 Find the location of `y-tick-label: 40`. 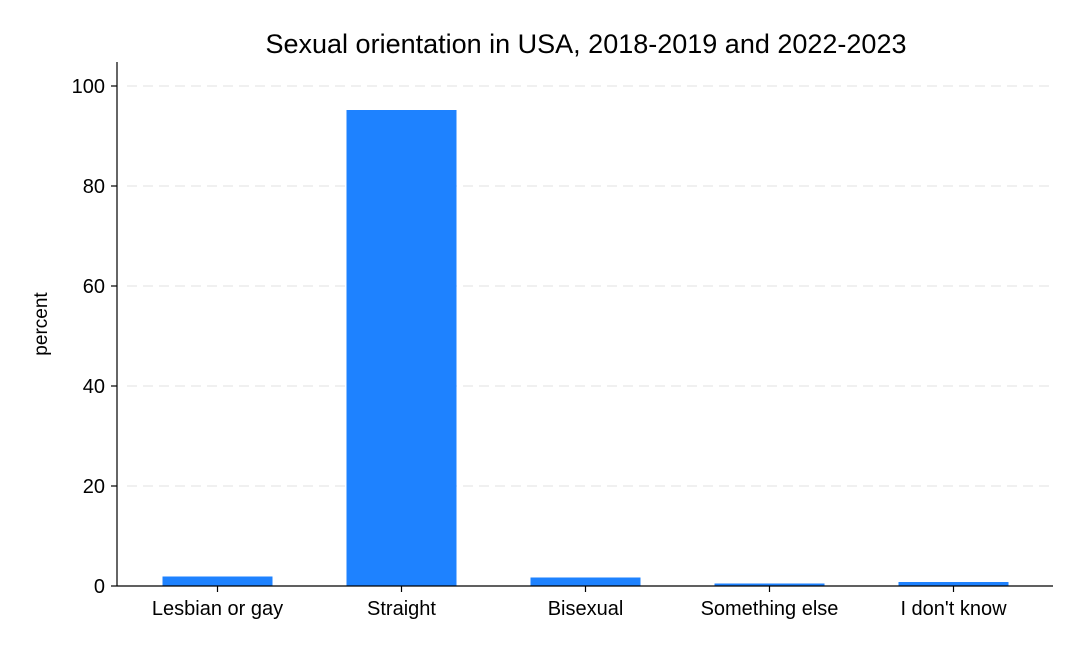

y-tick-label: 40 is located at coordinates (94, 387).